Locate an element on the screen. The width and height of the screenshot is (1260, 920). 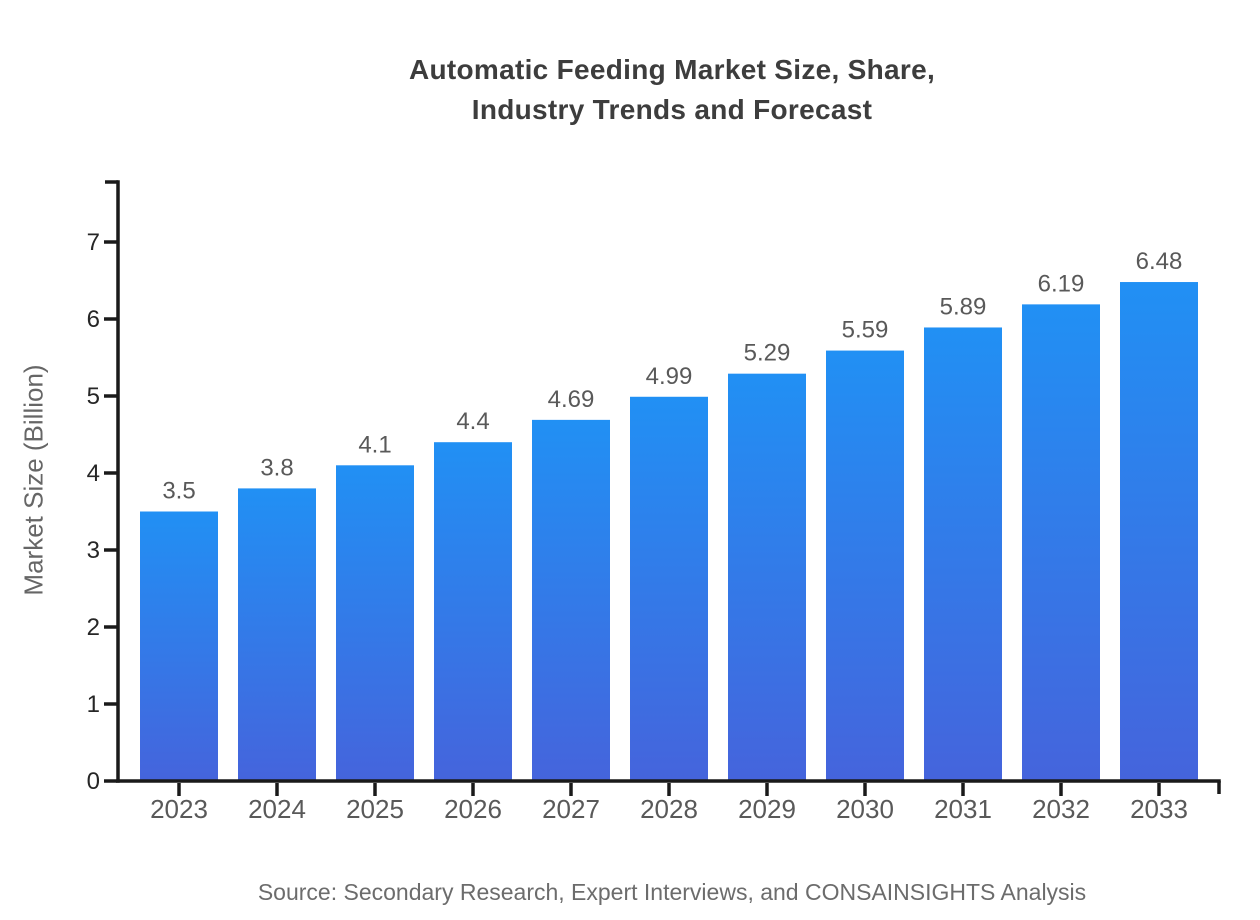
y-tick-label: 6 is located at coordinates (93, 319).